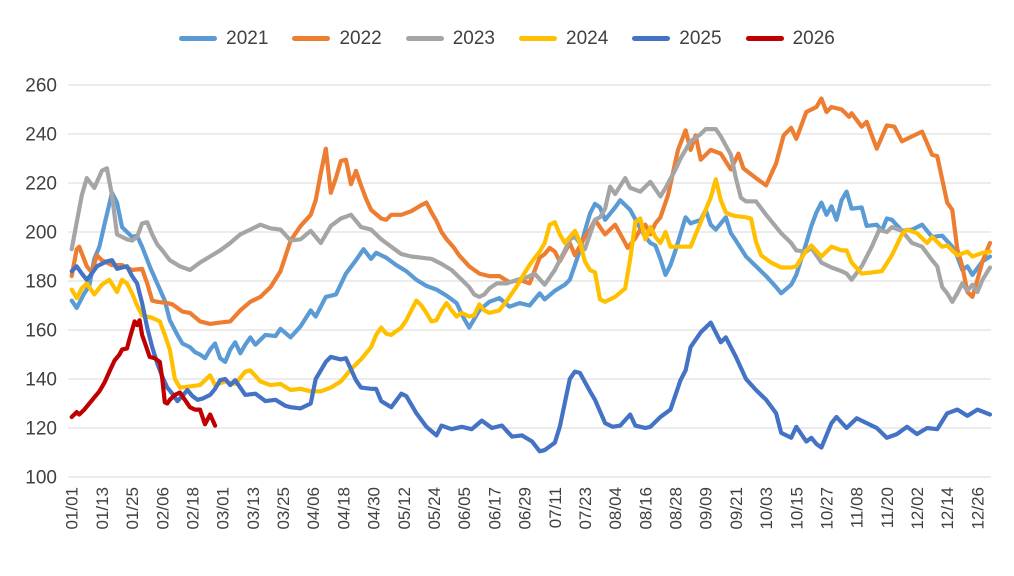  I want to click on legend-item-2022: 2022, so click(337, 38).